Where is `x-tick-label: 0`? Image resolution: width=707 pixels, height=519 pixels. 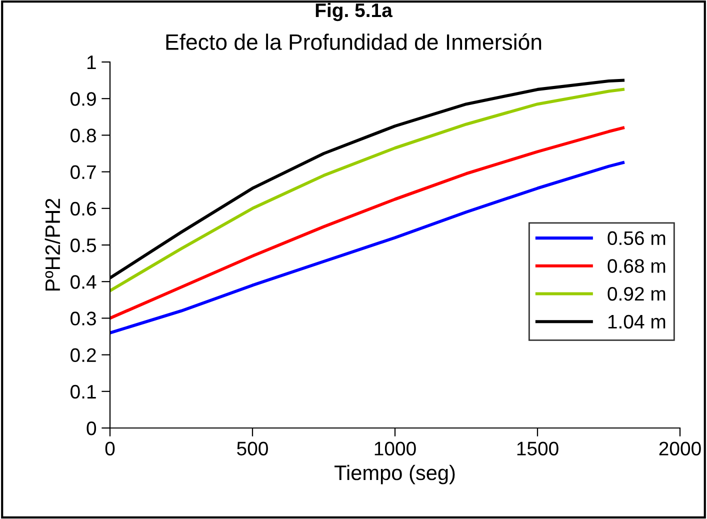
x-tick-label: 0 is located at coordinates (110, 449).